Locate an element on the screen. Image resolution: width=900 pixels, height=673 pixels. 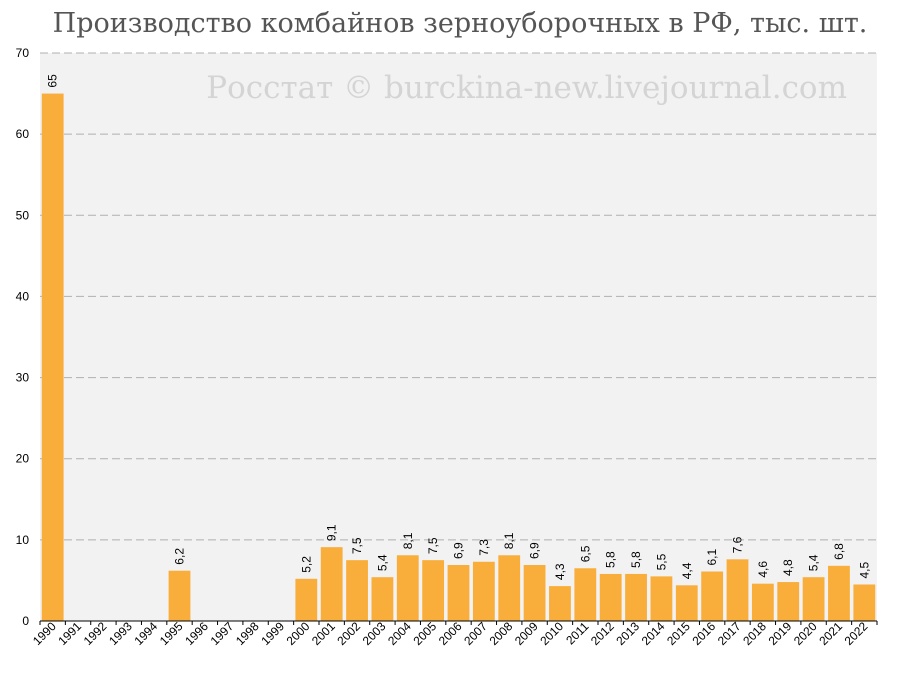
x-tick-label: 1997 is located at coordinates (222, 633).